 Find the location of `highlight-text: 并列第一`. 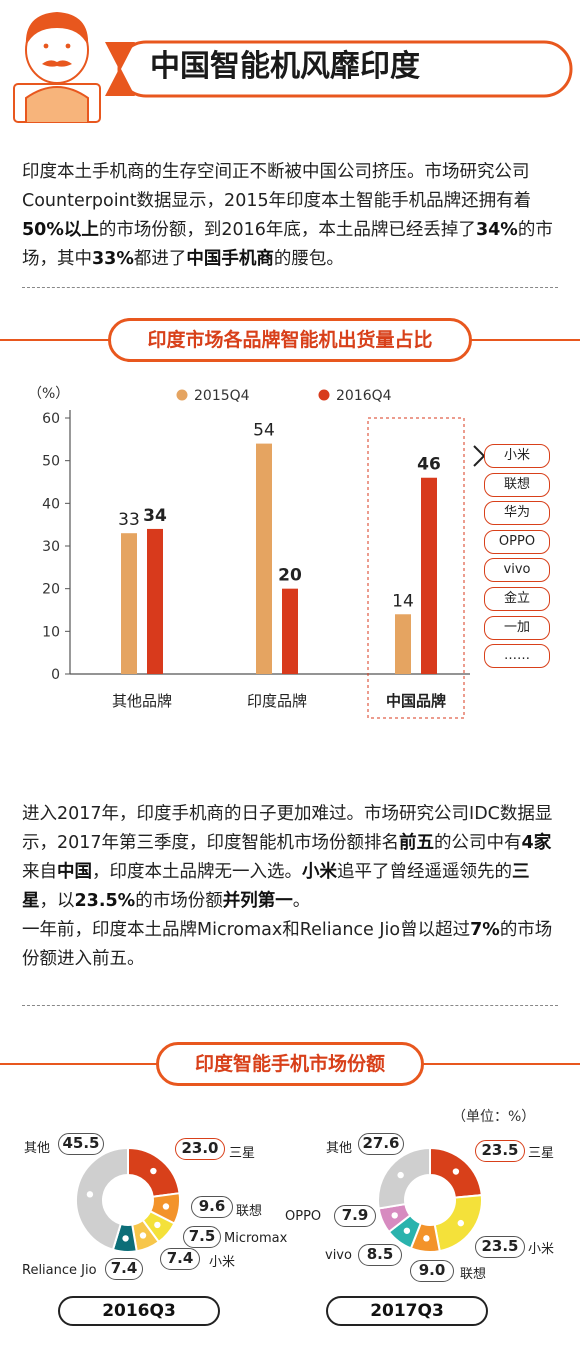

highlight-text: 并列第一 is located at coordinates (257, 901).